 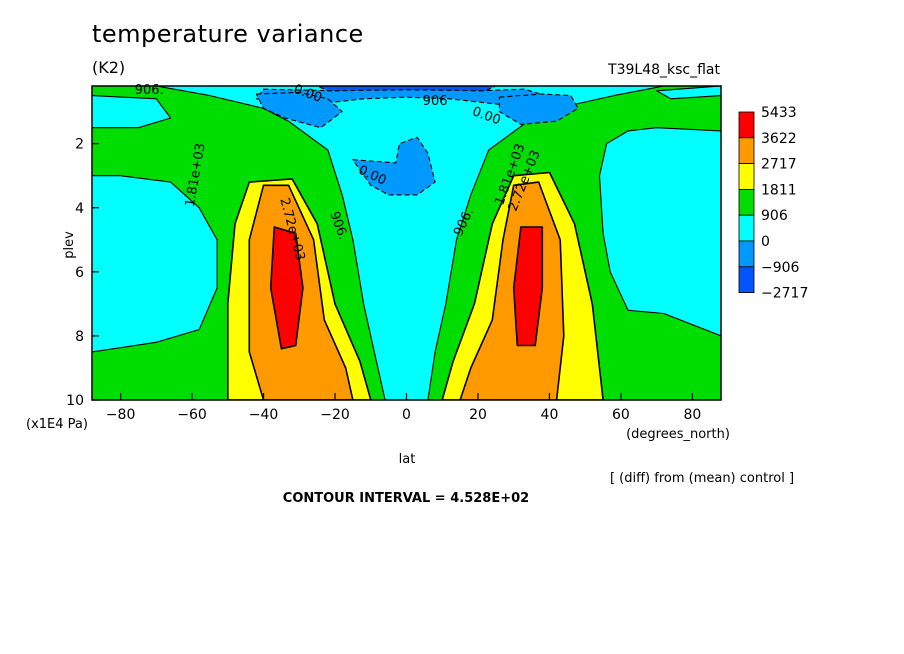 I want to click on region-red-south, so click(x=286, y=288).